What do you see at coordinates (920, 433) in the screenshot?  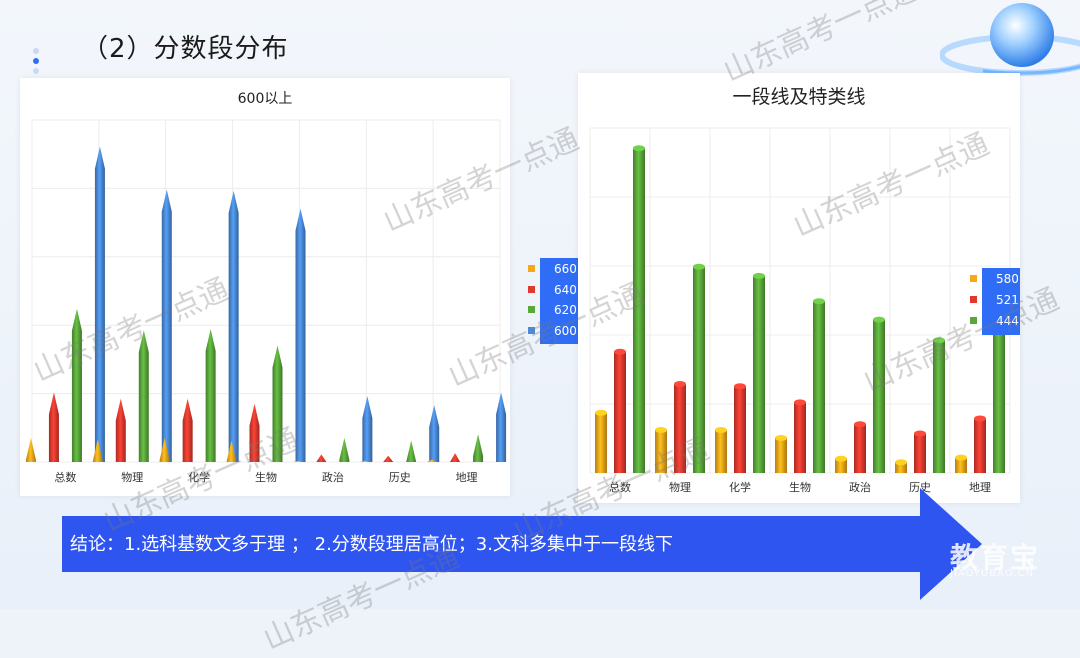 I see `bar-cap-历史-521` at bounding box center [920, 433].